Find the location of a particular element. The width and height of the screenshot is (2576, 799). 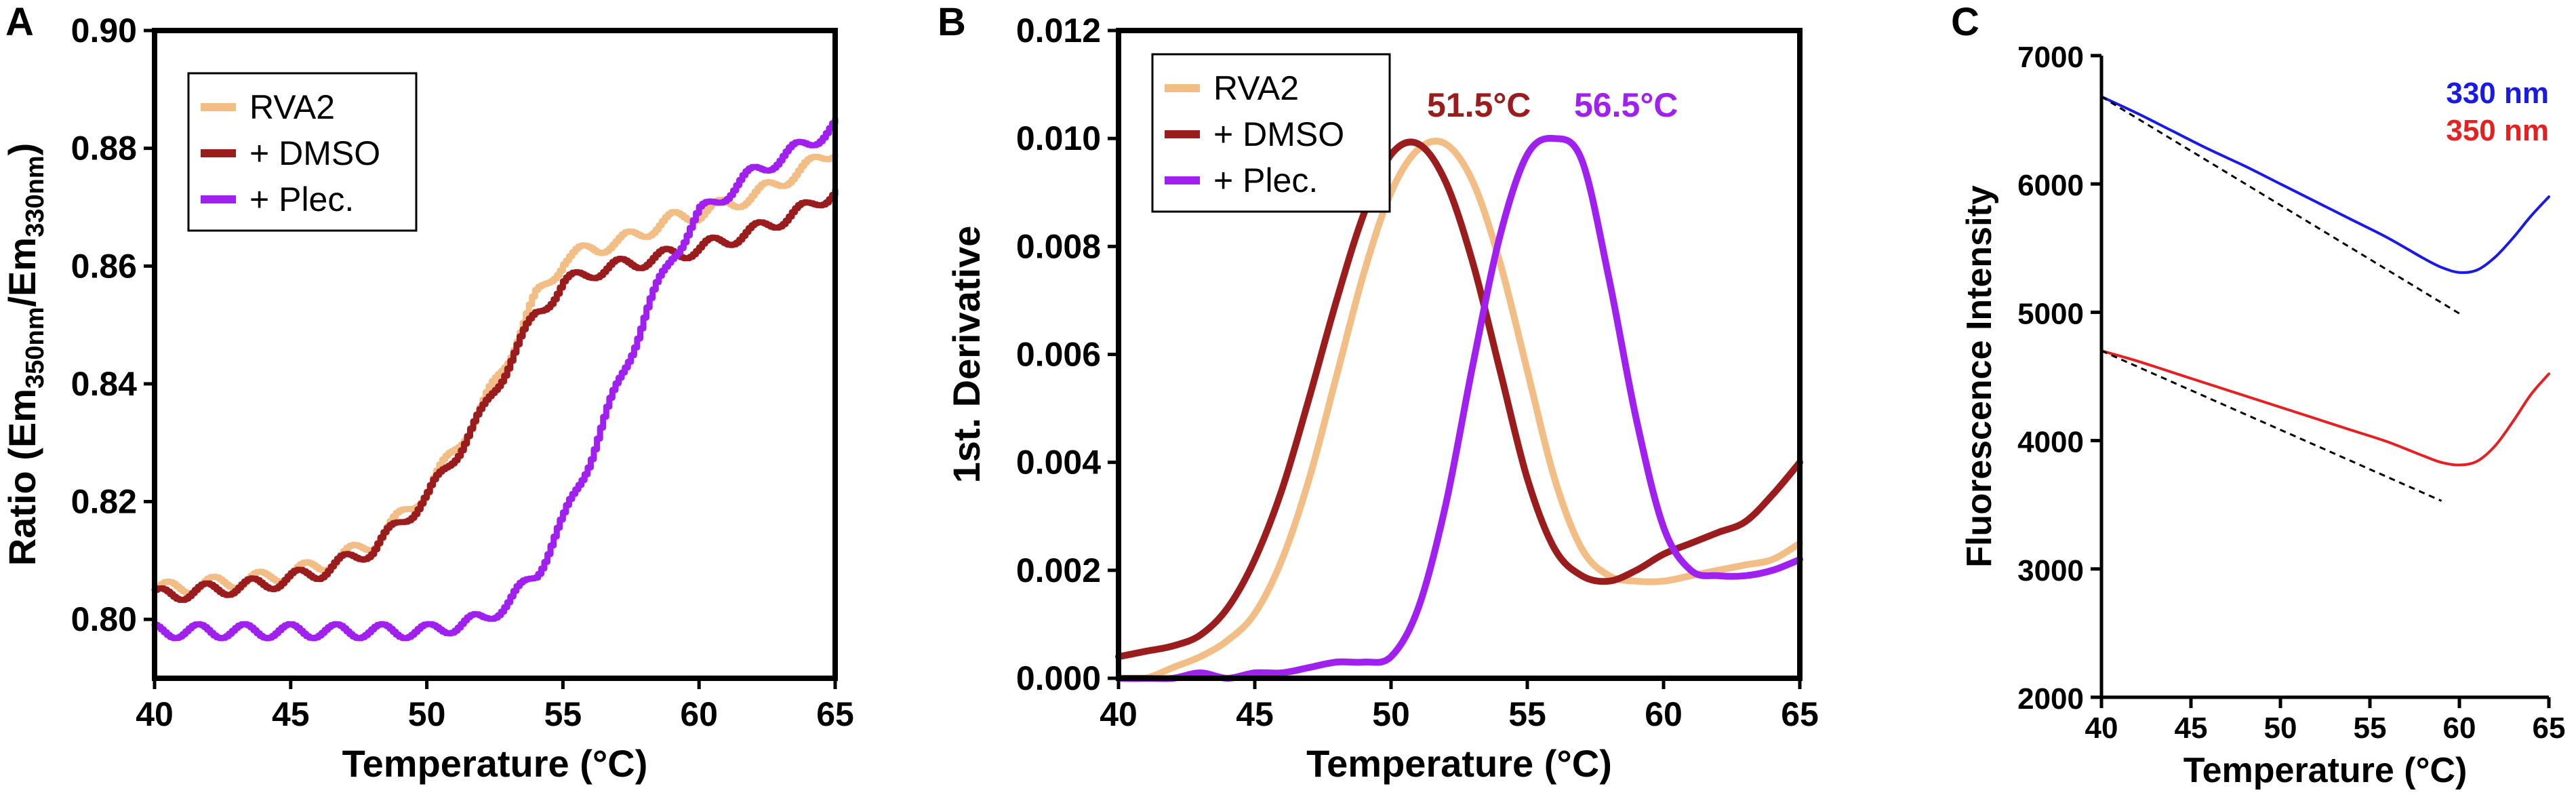

y-axis-label-part: Ratio (Em is located at coordinates (22, 478).